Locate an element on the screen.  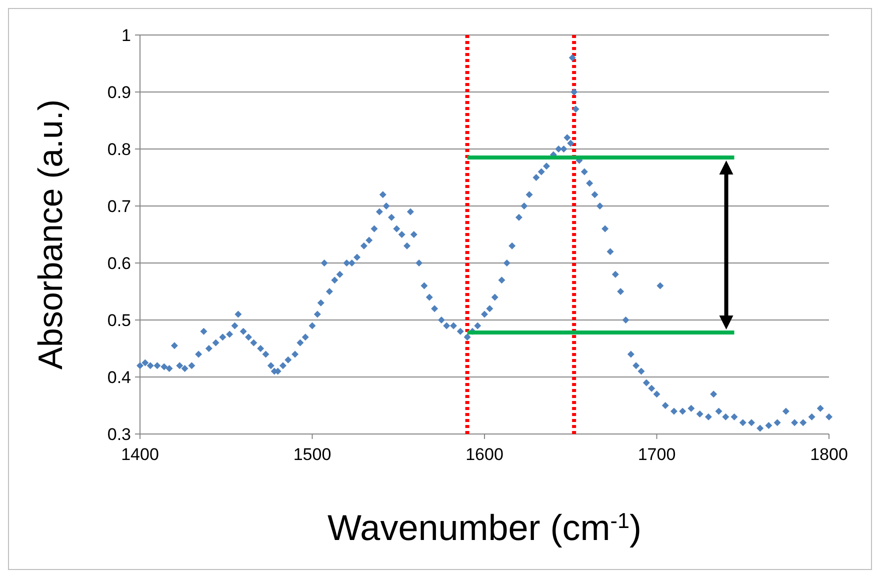
y-tick-label: 0.9 is located at coordinates (119, 92).